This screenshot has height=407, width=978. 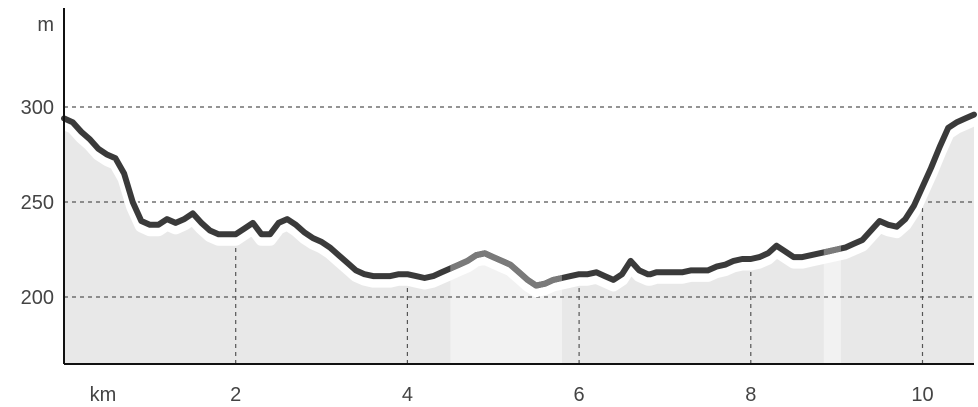 I want to click on x-tick-label-8: 8, so click(x=750, y=395).